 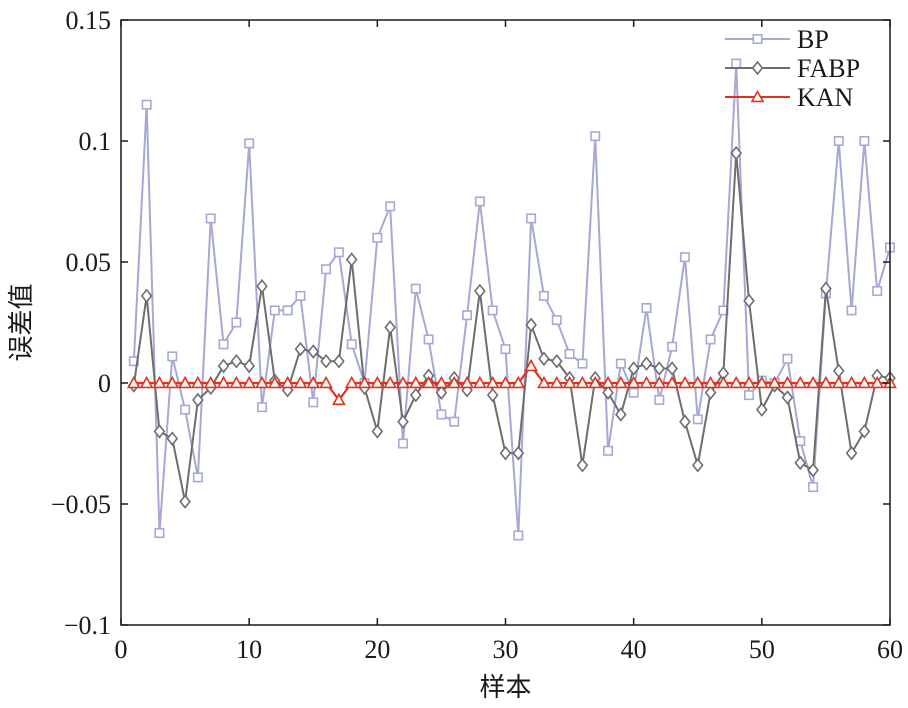 What do you see at coordinates (377, 649) in the screenshot?
I see `x-tick-label: 20` at bounding box center [377, 649].